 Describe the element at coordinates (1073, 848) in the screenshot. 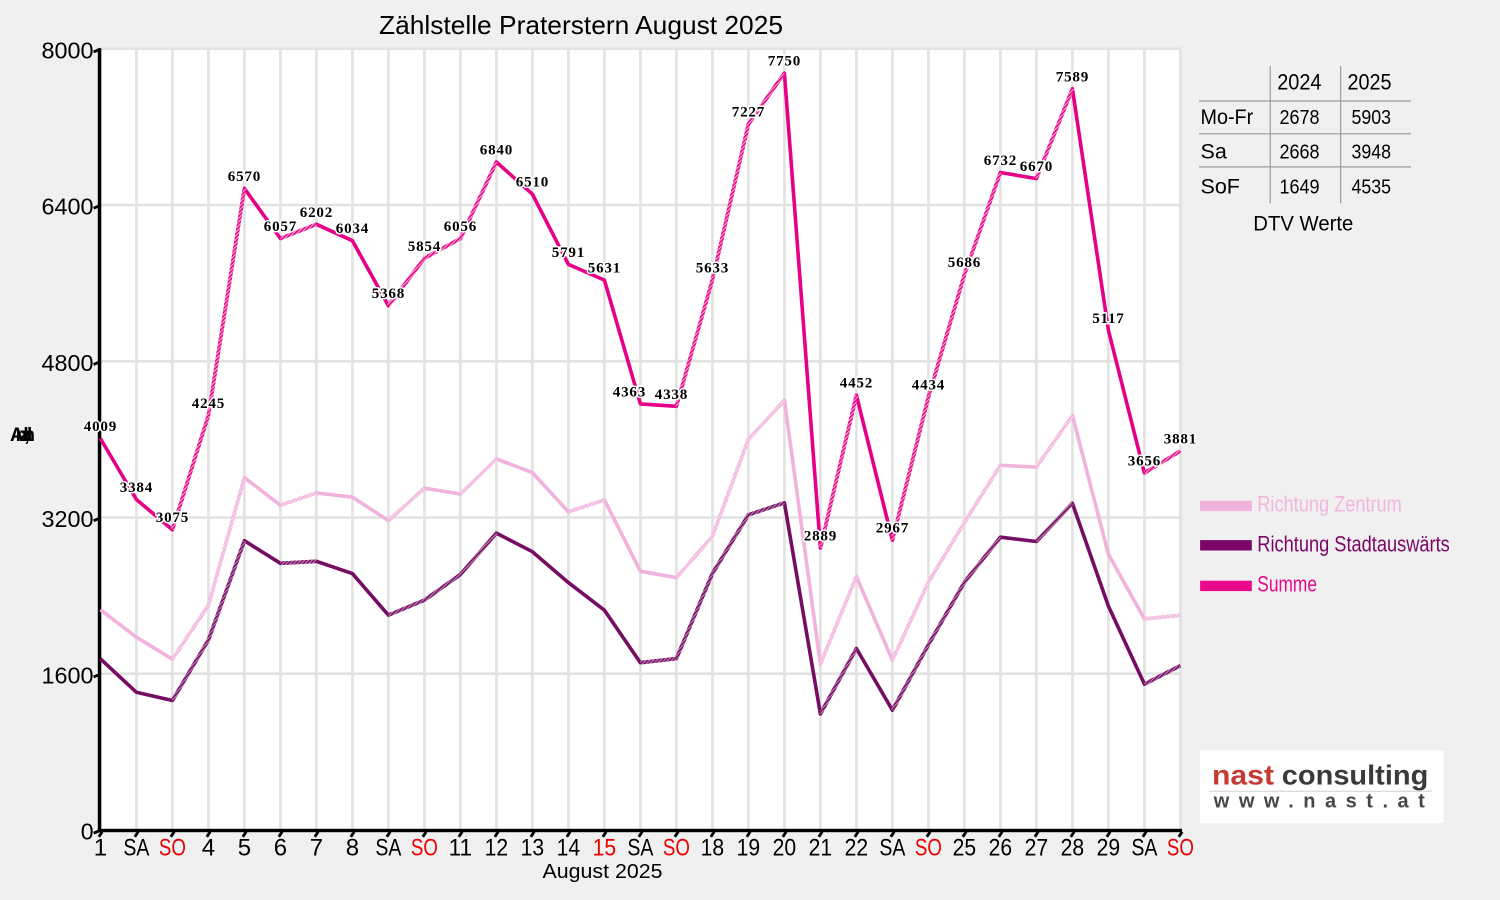

I see `svg-text: 28` at that location.